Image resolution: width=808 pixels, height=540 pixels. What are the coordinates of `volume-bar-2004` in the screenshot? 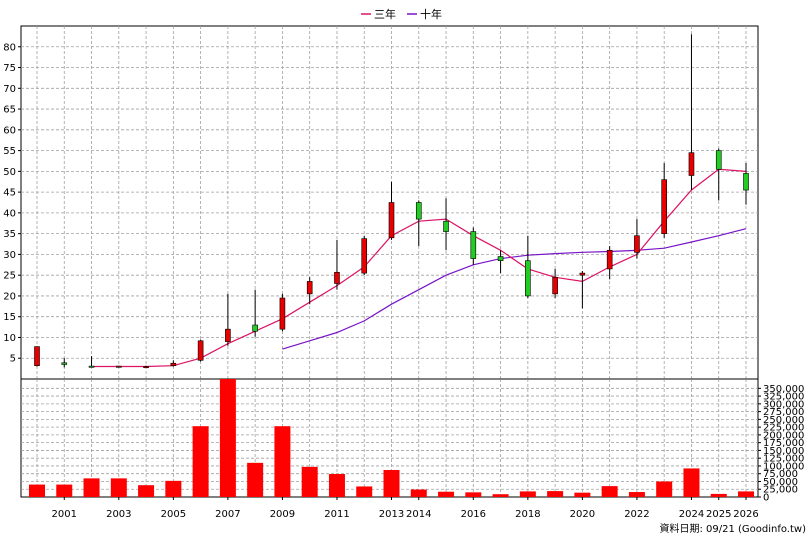 It's located at (146, 491).